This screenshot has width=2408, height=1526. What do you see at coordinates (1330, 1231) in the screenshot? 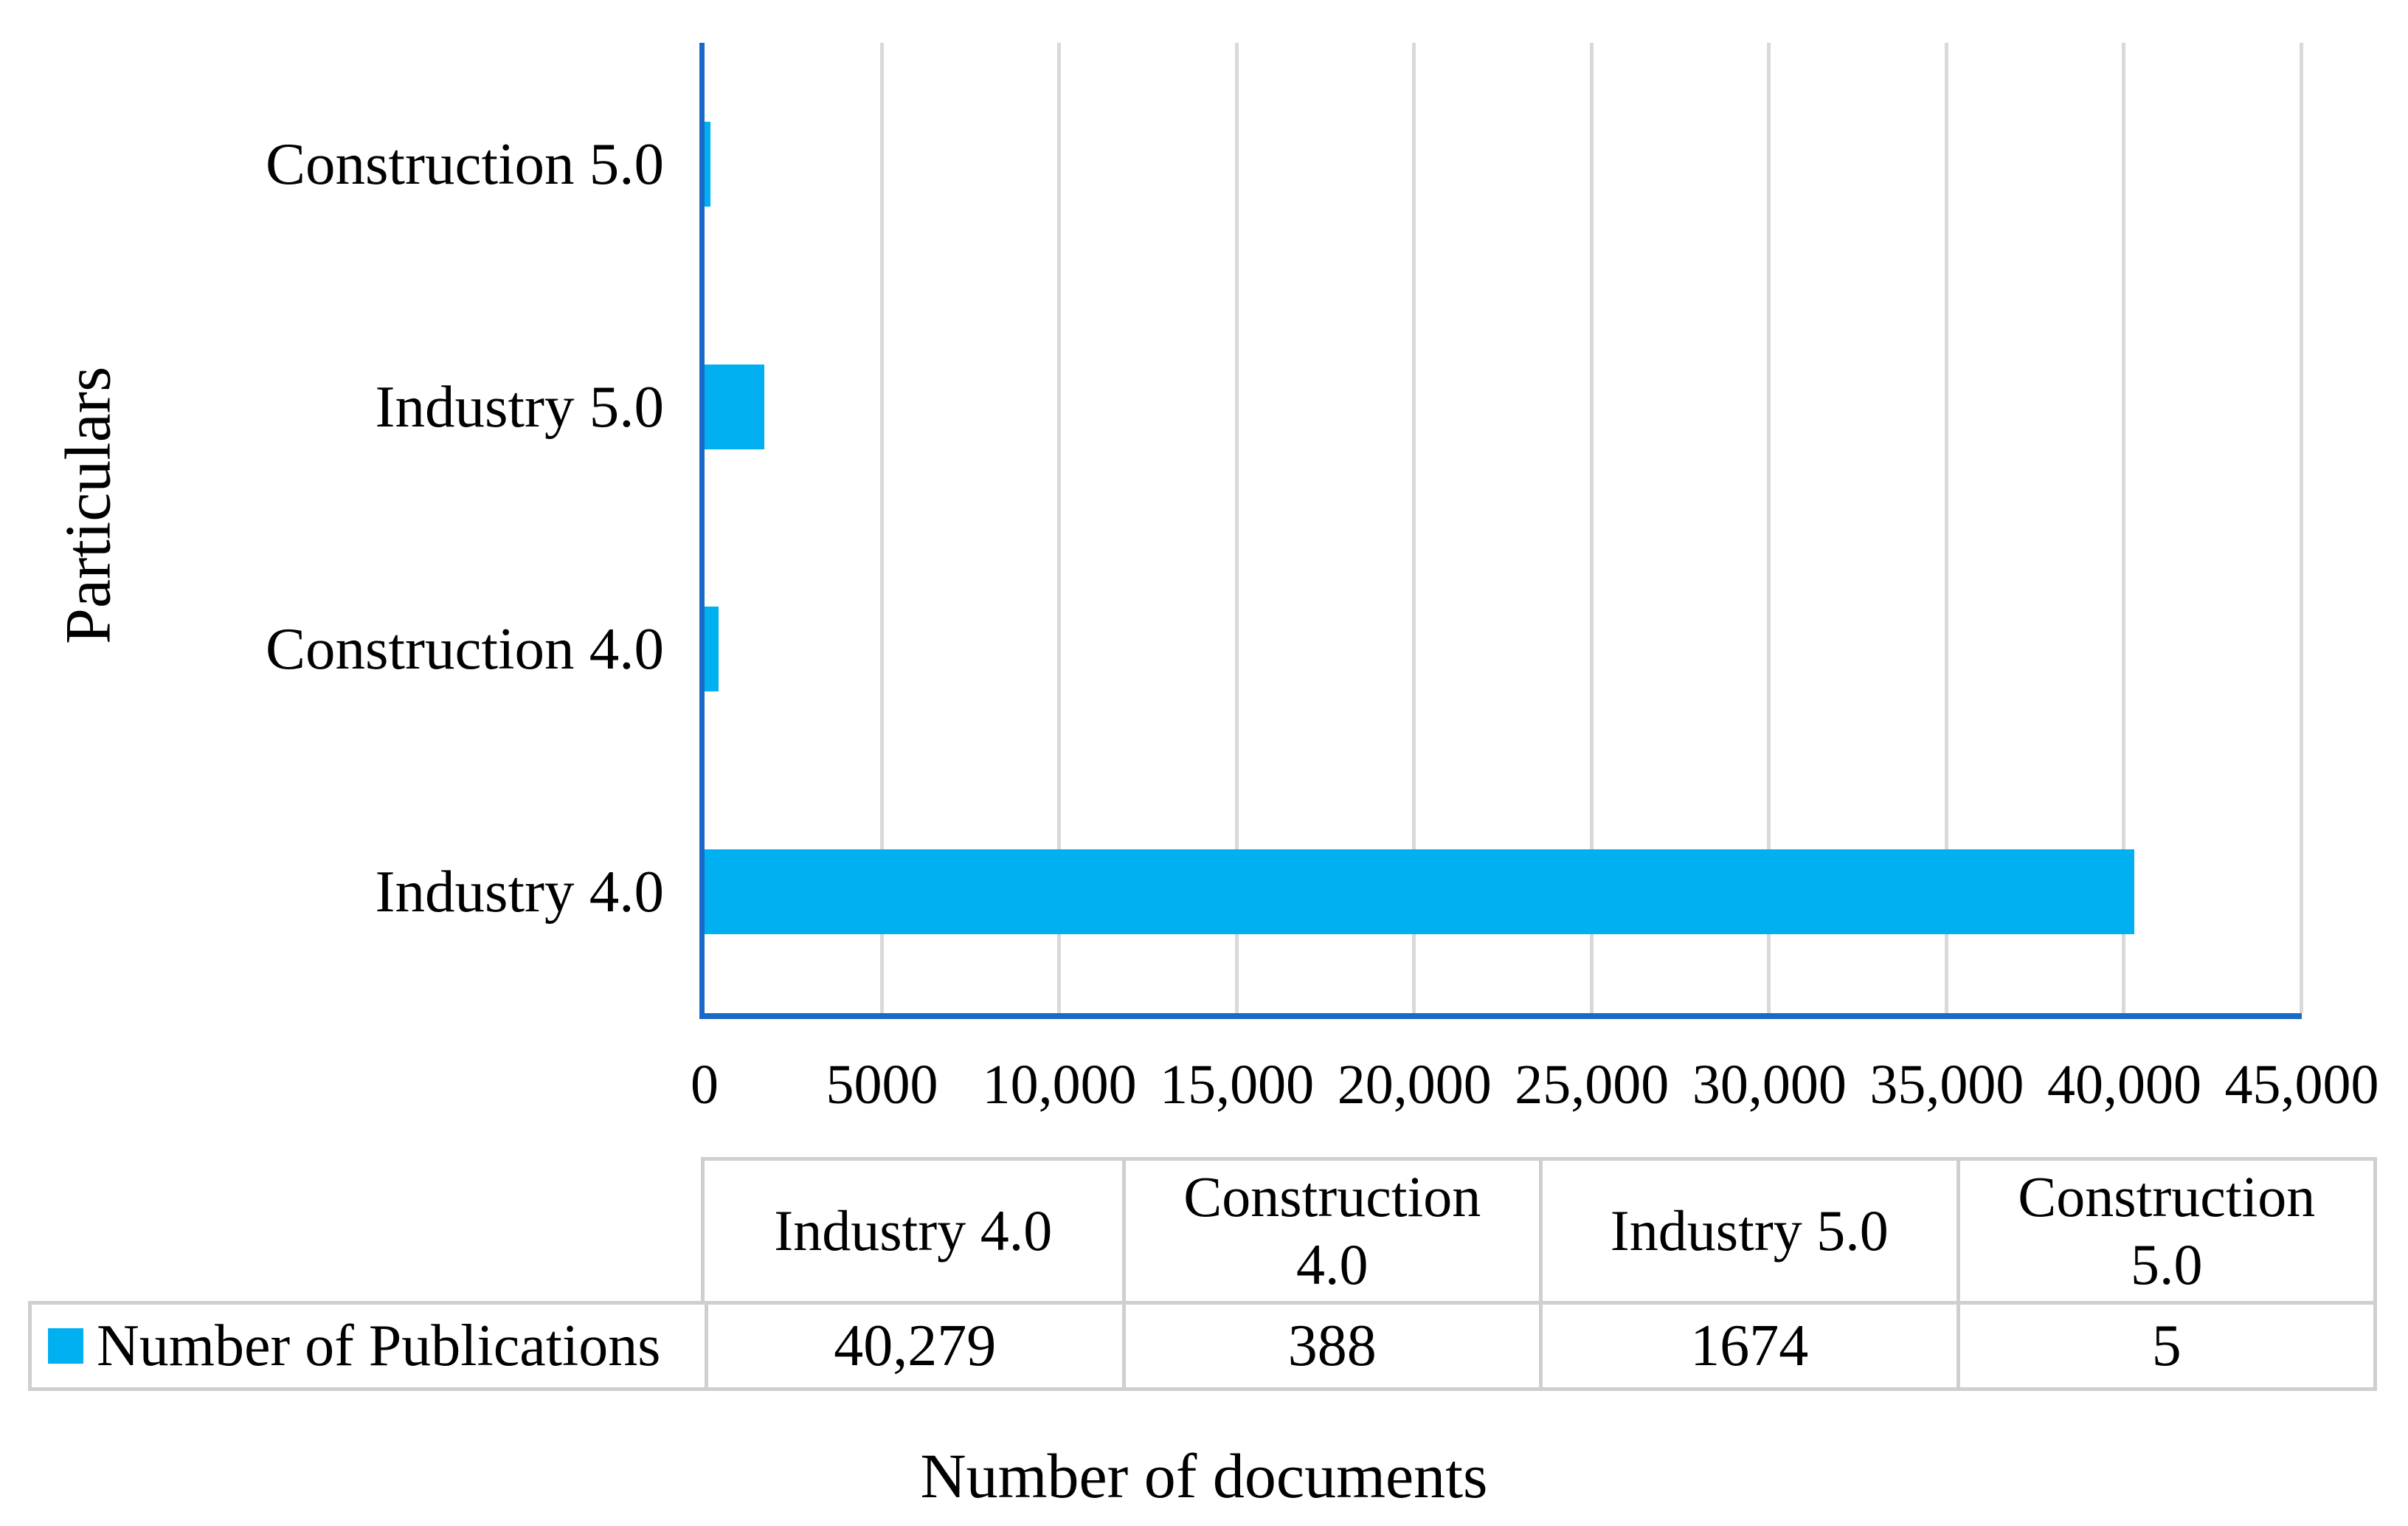
I see `table-header-cell: Construction 4.0` at bounding box center [1330, 1231].